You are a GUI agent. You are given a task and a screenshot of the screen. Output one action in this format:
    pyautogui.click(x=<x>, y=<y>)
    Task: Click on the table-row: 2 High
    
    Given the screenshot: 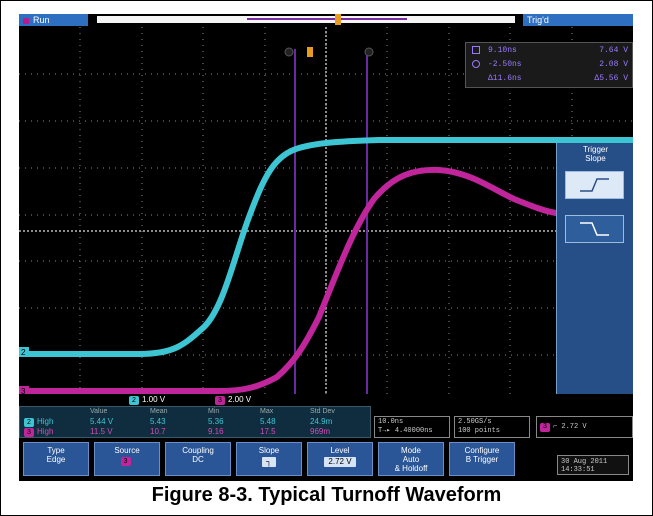 What is the action you would take?
    pyautogui.click(x=38, y=422)
    